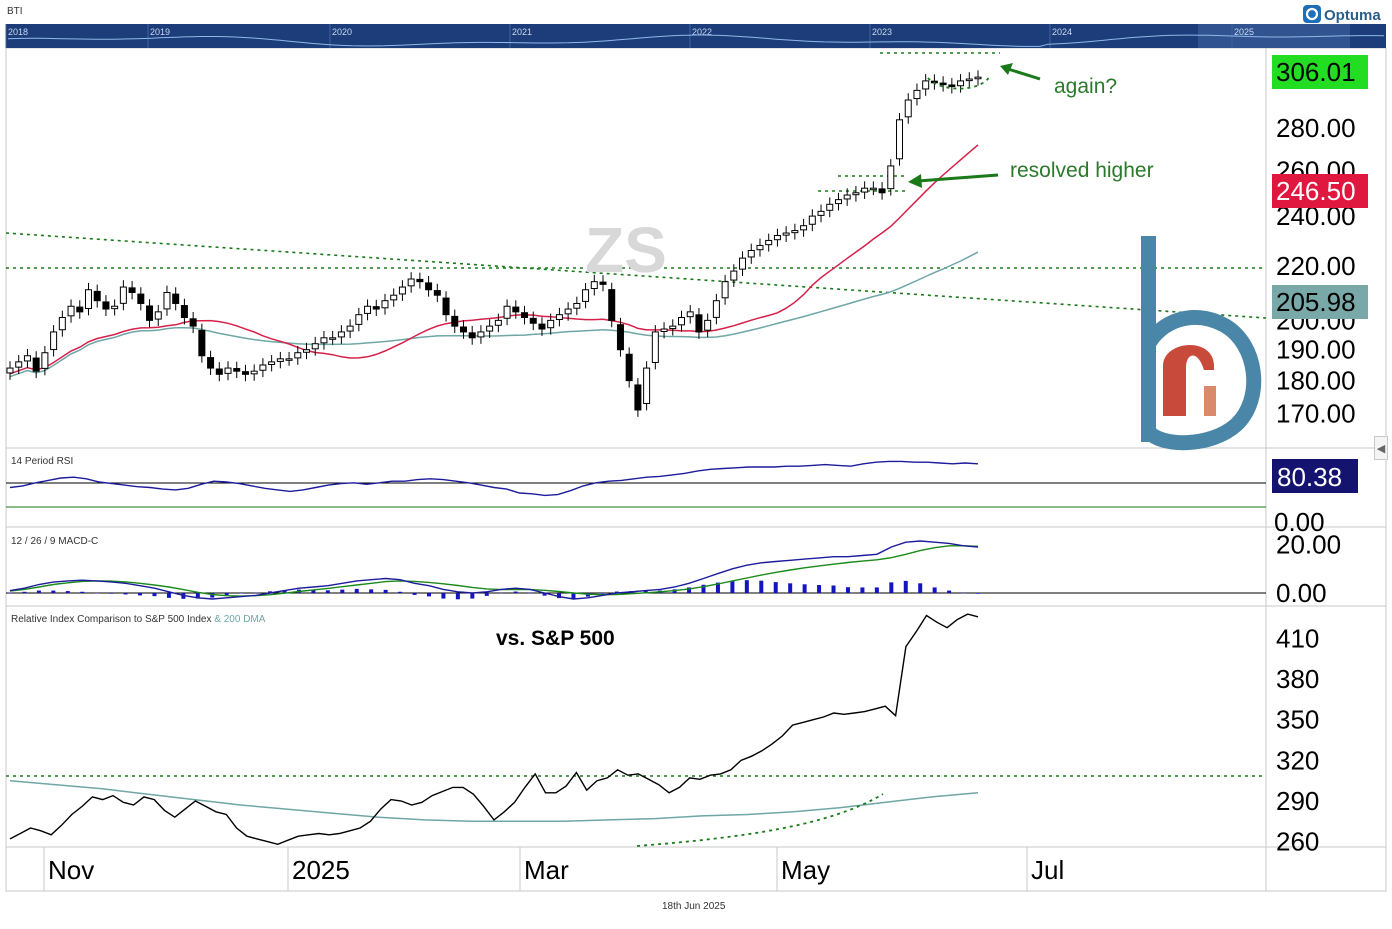 The height and width of the screenshot is (929, 1392). What do you see at coordinates (805, 870) in the screenshot?
I see `x-axis-label: May` at bounding box center [805, 870].